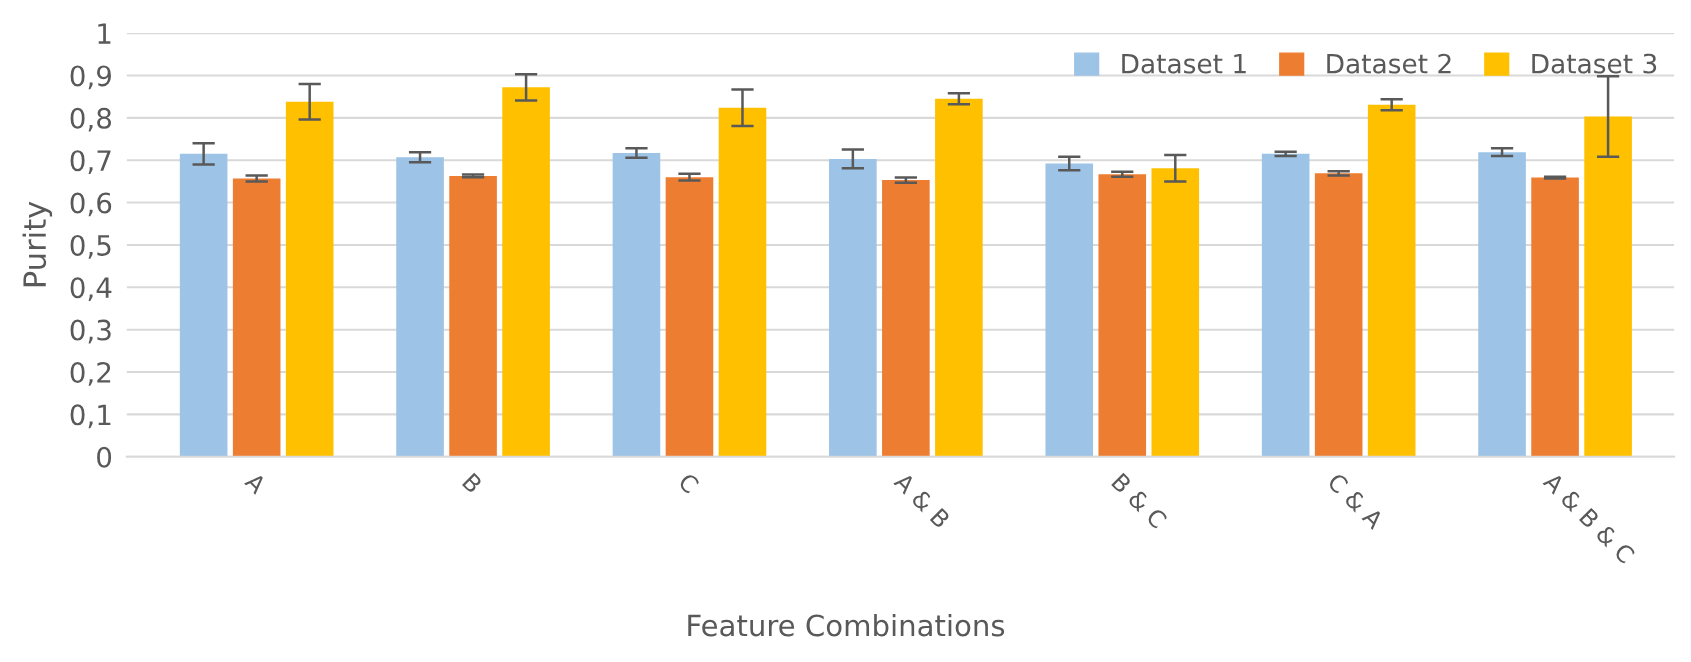  Describe the element at coordinates (90, 246) in the screenshot. I see `y-tick-label: 0,5` at that location.